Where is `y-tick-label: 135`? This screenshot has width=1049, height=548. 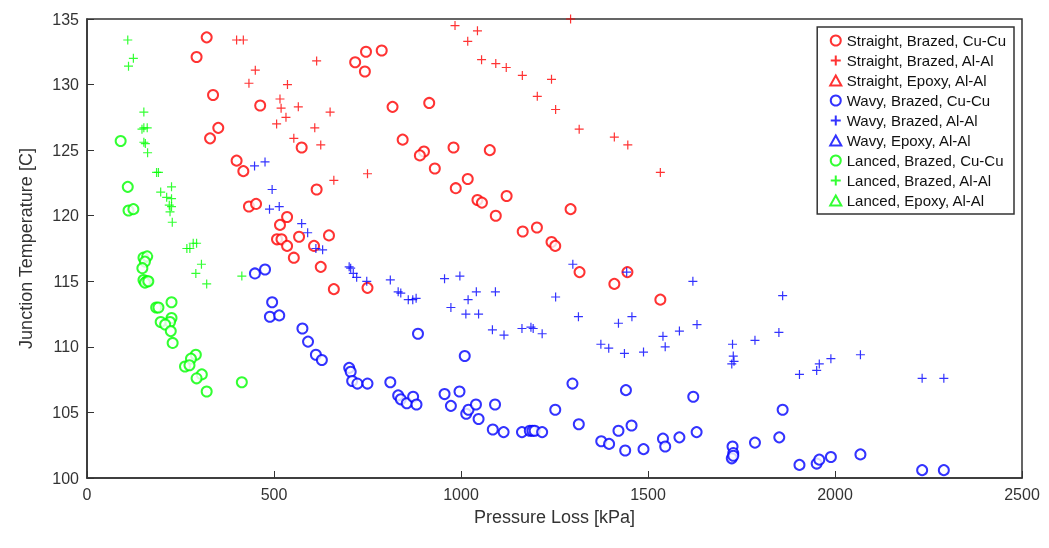
y-tick-label: 135 is located at coordinates (66, 19).